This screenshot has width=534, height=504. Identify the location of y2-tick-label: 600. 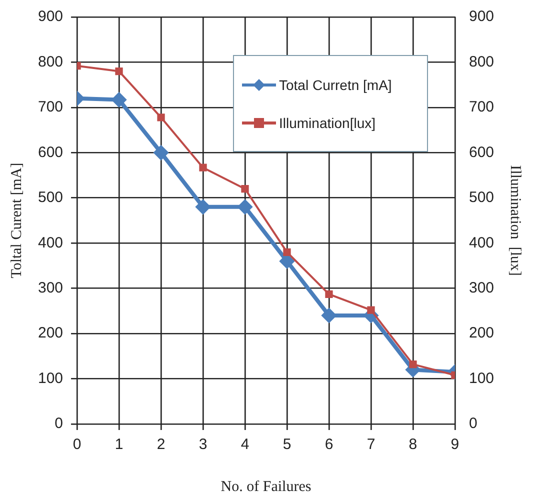
(481, 152).